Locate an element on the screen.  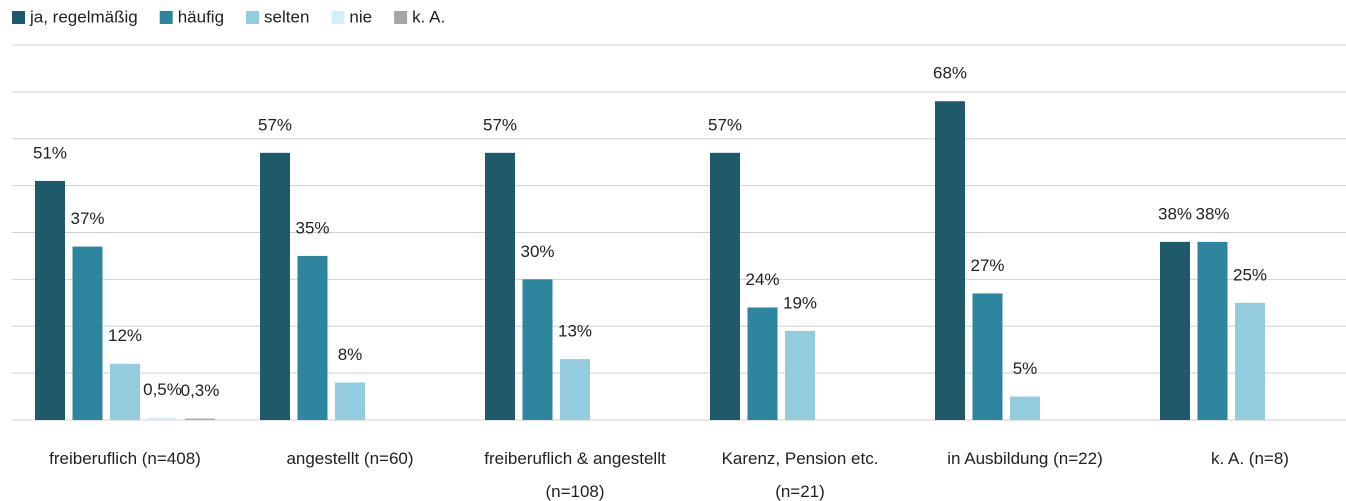
data-label: 35% is located at coordinates (312, 227).